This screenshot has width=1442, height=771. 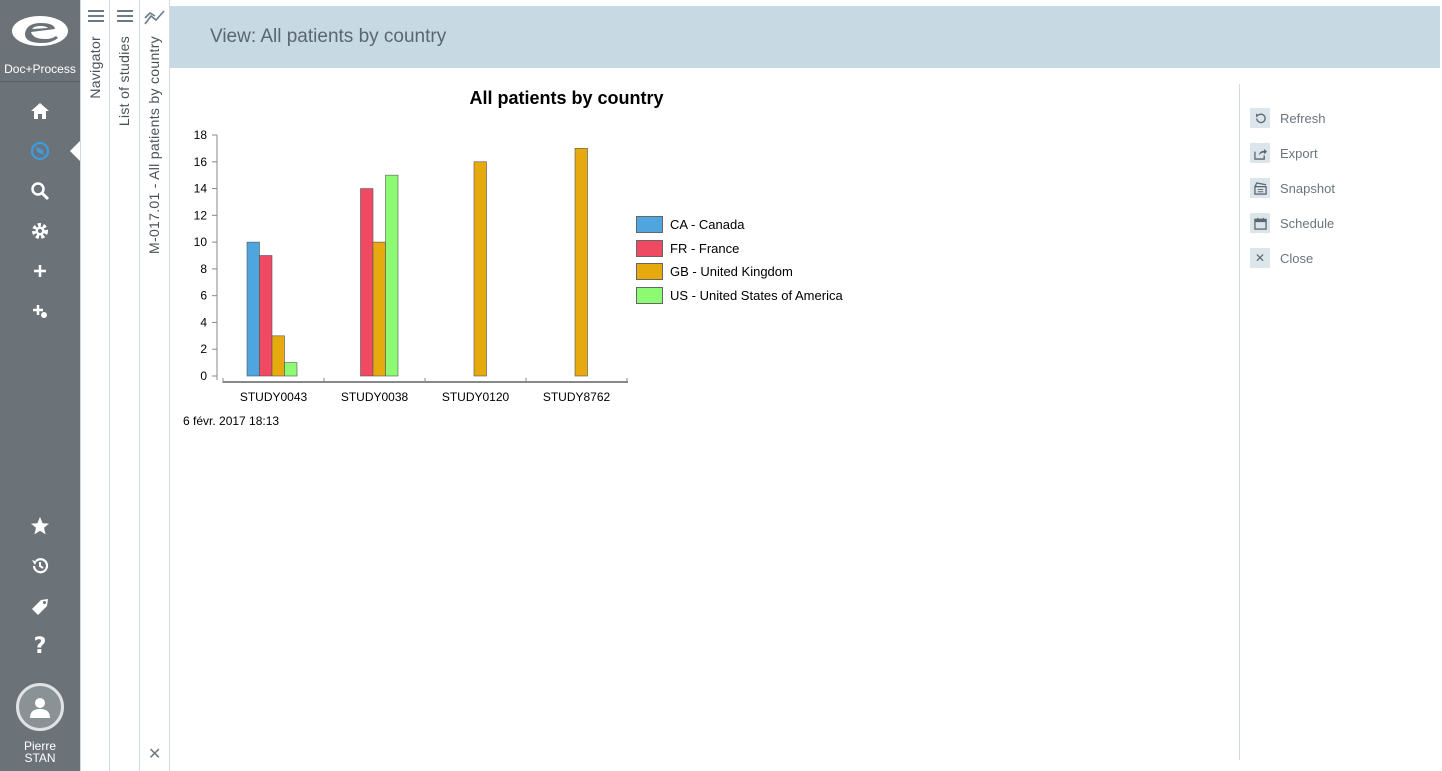 I want to click on logo-icon, so click(x=40, y=31).